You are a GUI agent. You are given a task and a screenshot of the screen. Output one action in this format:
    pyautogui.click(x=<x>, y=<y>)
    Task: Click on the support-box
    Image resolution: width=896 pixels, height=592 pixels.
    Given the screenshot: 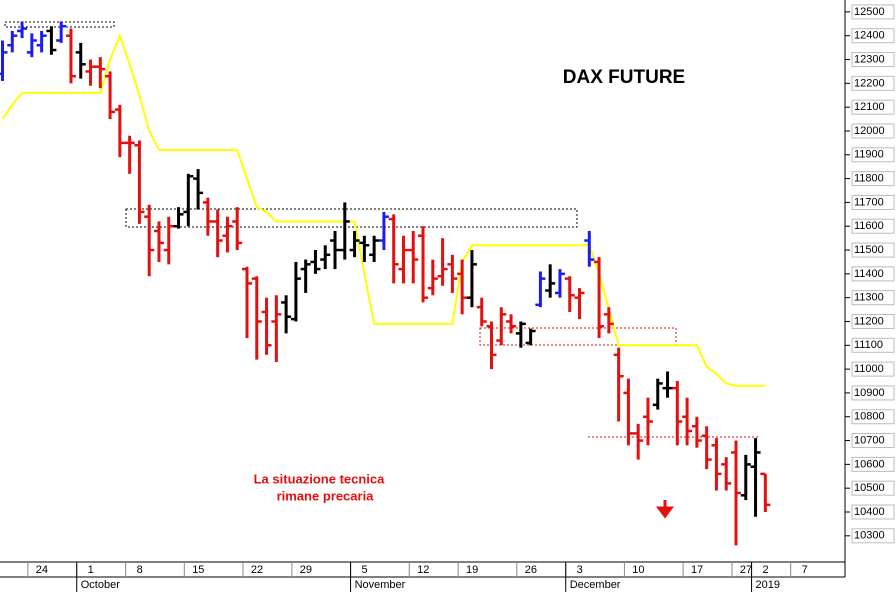 What is the action you would take?
    pyautogui.click(x=578, y=336)
    